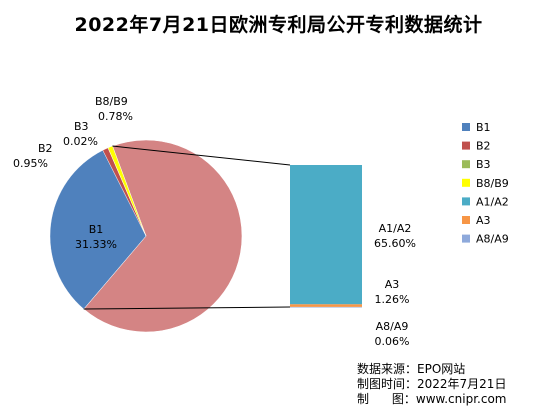 The image size is (557, 410). Describe the element at coordinates (483, 164) in the screenshot. I see `legend-label-b3: B3` at that location.